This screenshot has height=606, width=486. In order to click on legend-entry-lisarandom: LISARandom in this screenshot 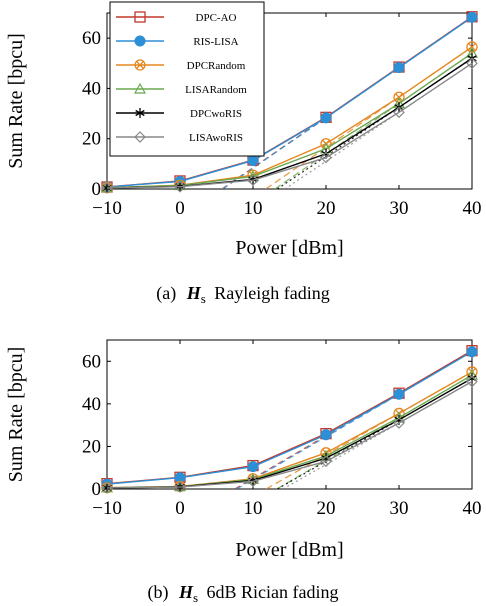, I will do `click(181, 89)`.